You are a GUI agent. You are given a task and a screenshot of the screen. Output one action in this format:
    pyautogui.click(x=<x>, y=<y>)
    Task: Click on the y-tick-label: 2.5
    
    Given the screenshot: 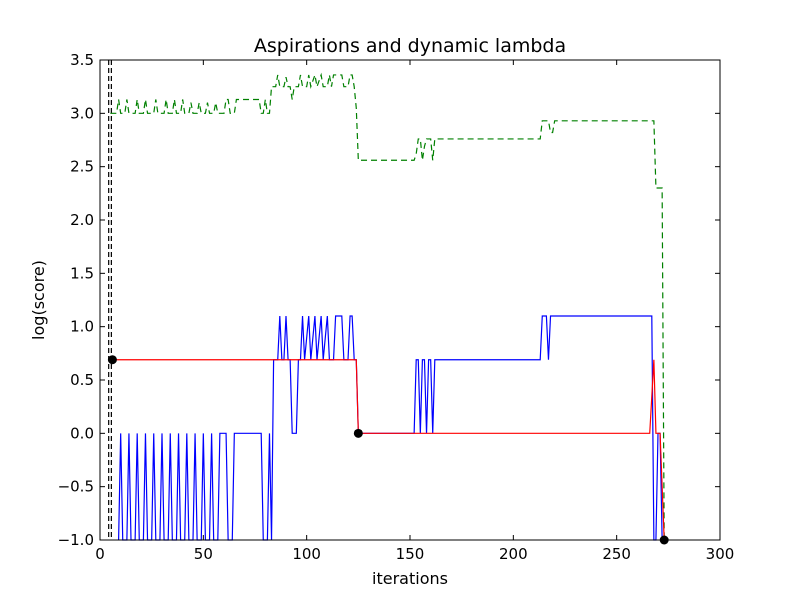 What is the action you would take?
    pyautogui.click(x=82, y=167)
    